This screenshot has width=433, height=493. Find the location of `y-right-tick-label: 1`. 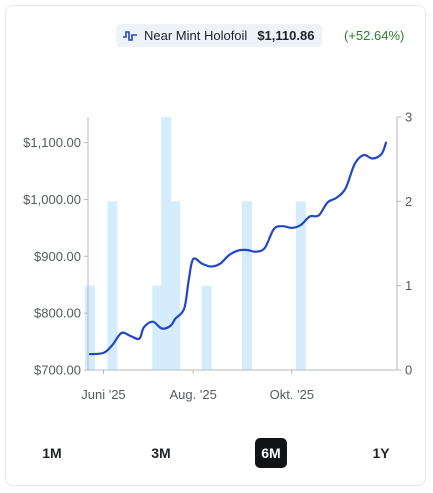

y-right-tick-label: 1 is located at coordinates (408, 285).